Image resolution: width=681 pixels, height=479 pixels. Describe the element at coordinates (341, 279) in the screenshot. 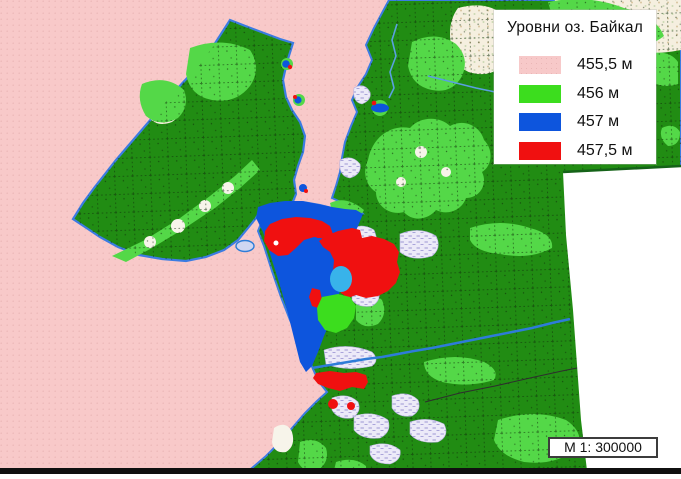

I see `arangatui-lake` at that location.